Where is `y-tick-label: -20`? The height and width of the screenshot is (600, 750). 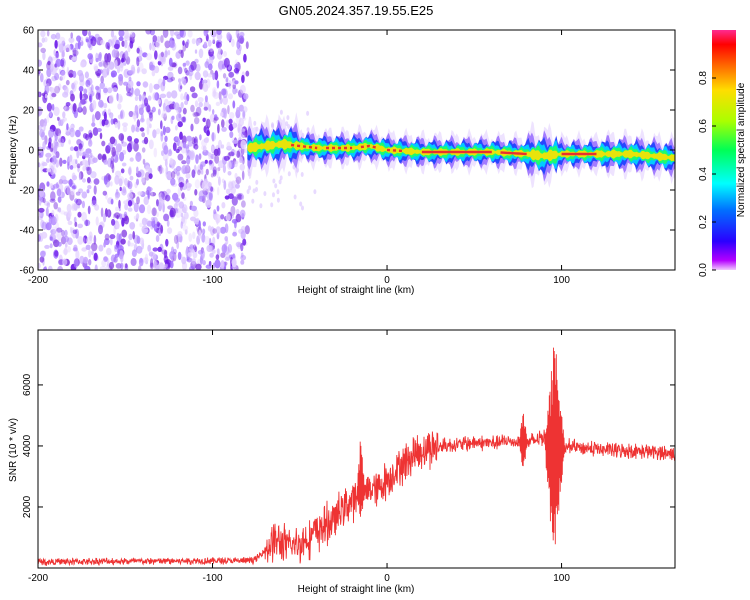
y-tick-label: -20 is located at coordinates (27, 191).